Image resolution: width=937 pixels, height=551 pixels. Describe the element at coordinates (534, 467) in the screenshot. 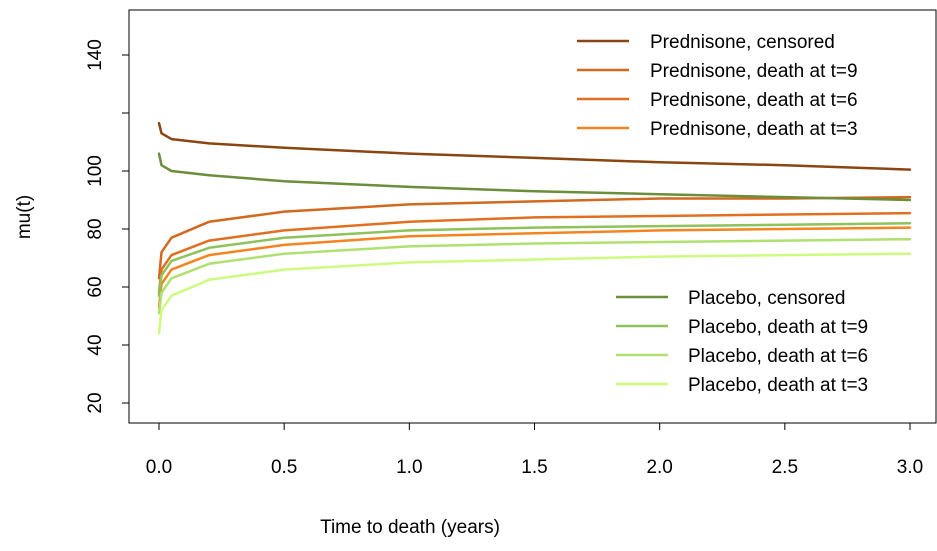

I see `x-tick-label: 1.5` at that location.